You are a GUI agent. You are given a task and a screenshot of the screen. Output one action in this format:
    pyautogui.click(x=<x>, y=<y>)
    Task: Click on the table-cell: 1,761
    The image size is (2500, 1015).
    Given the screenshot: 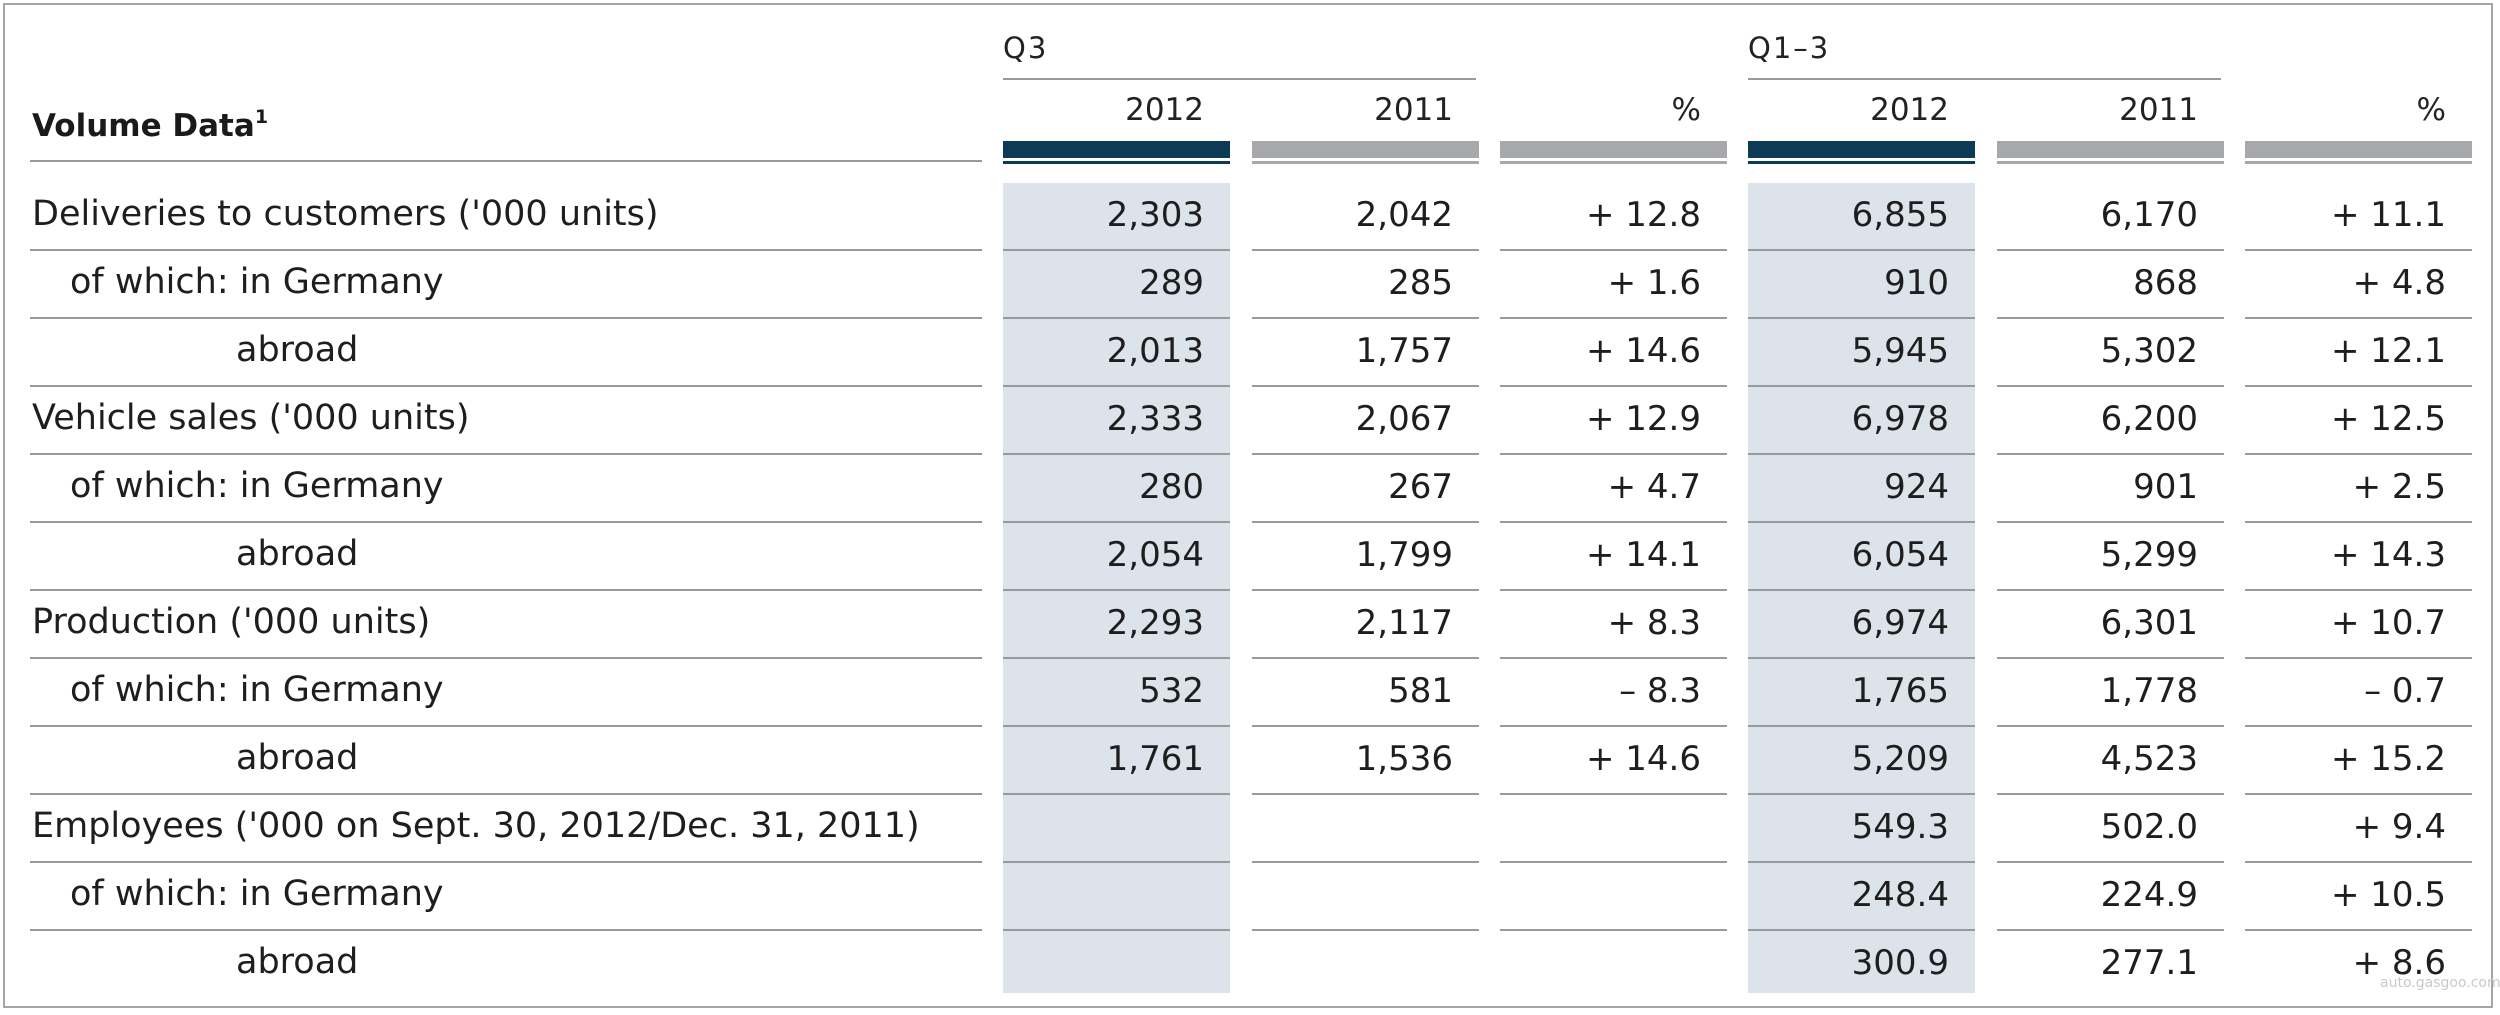 What is the action you would take?
    pyautogui.click(x=1155, y=759)
    